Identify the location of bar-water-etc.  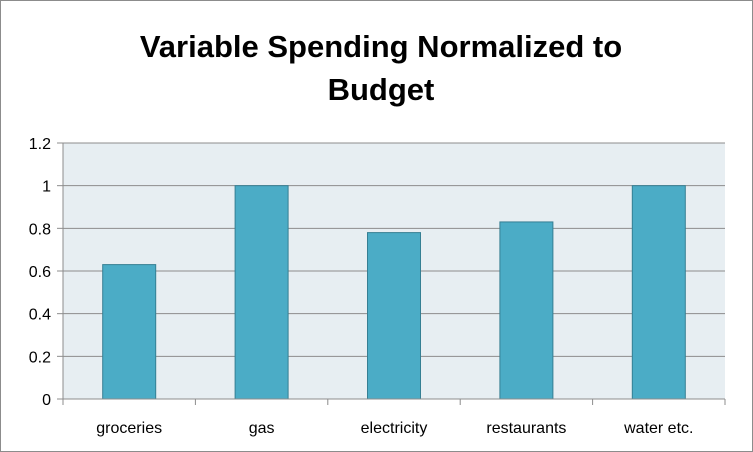
(658, 292).